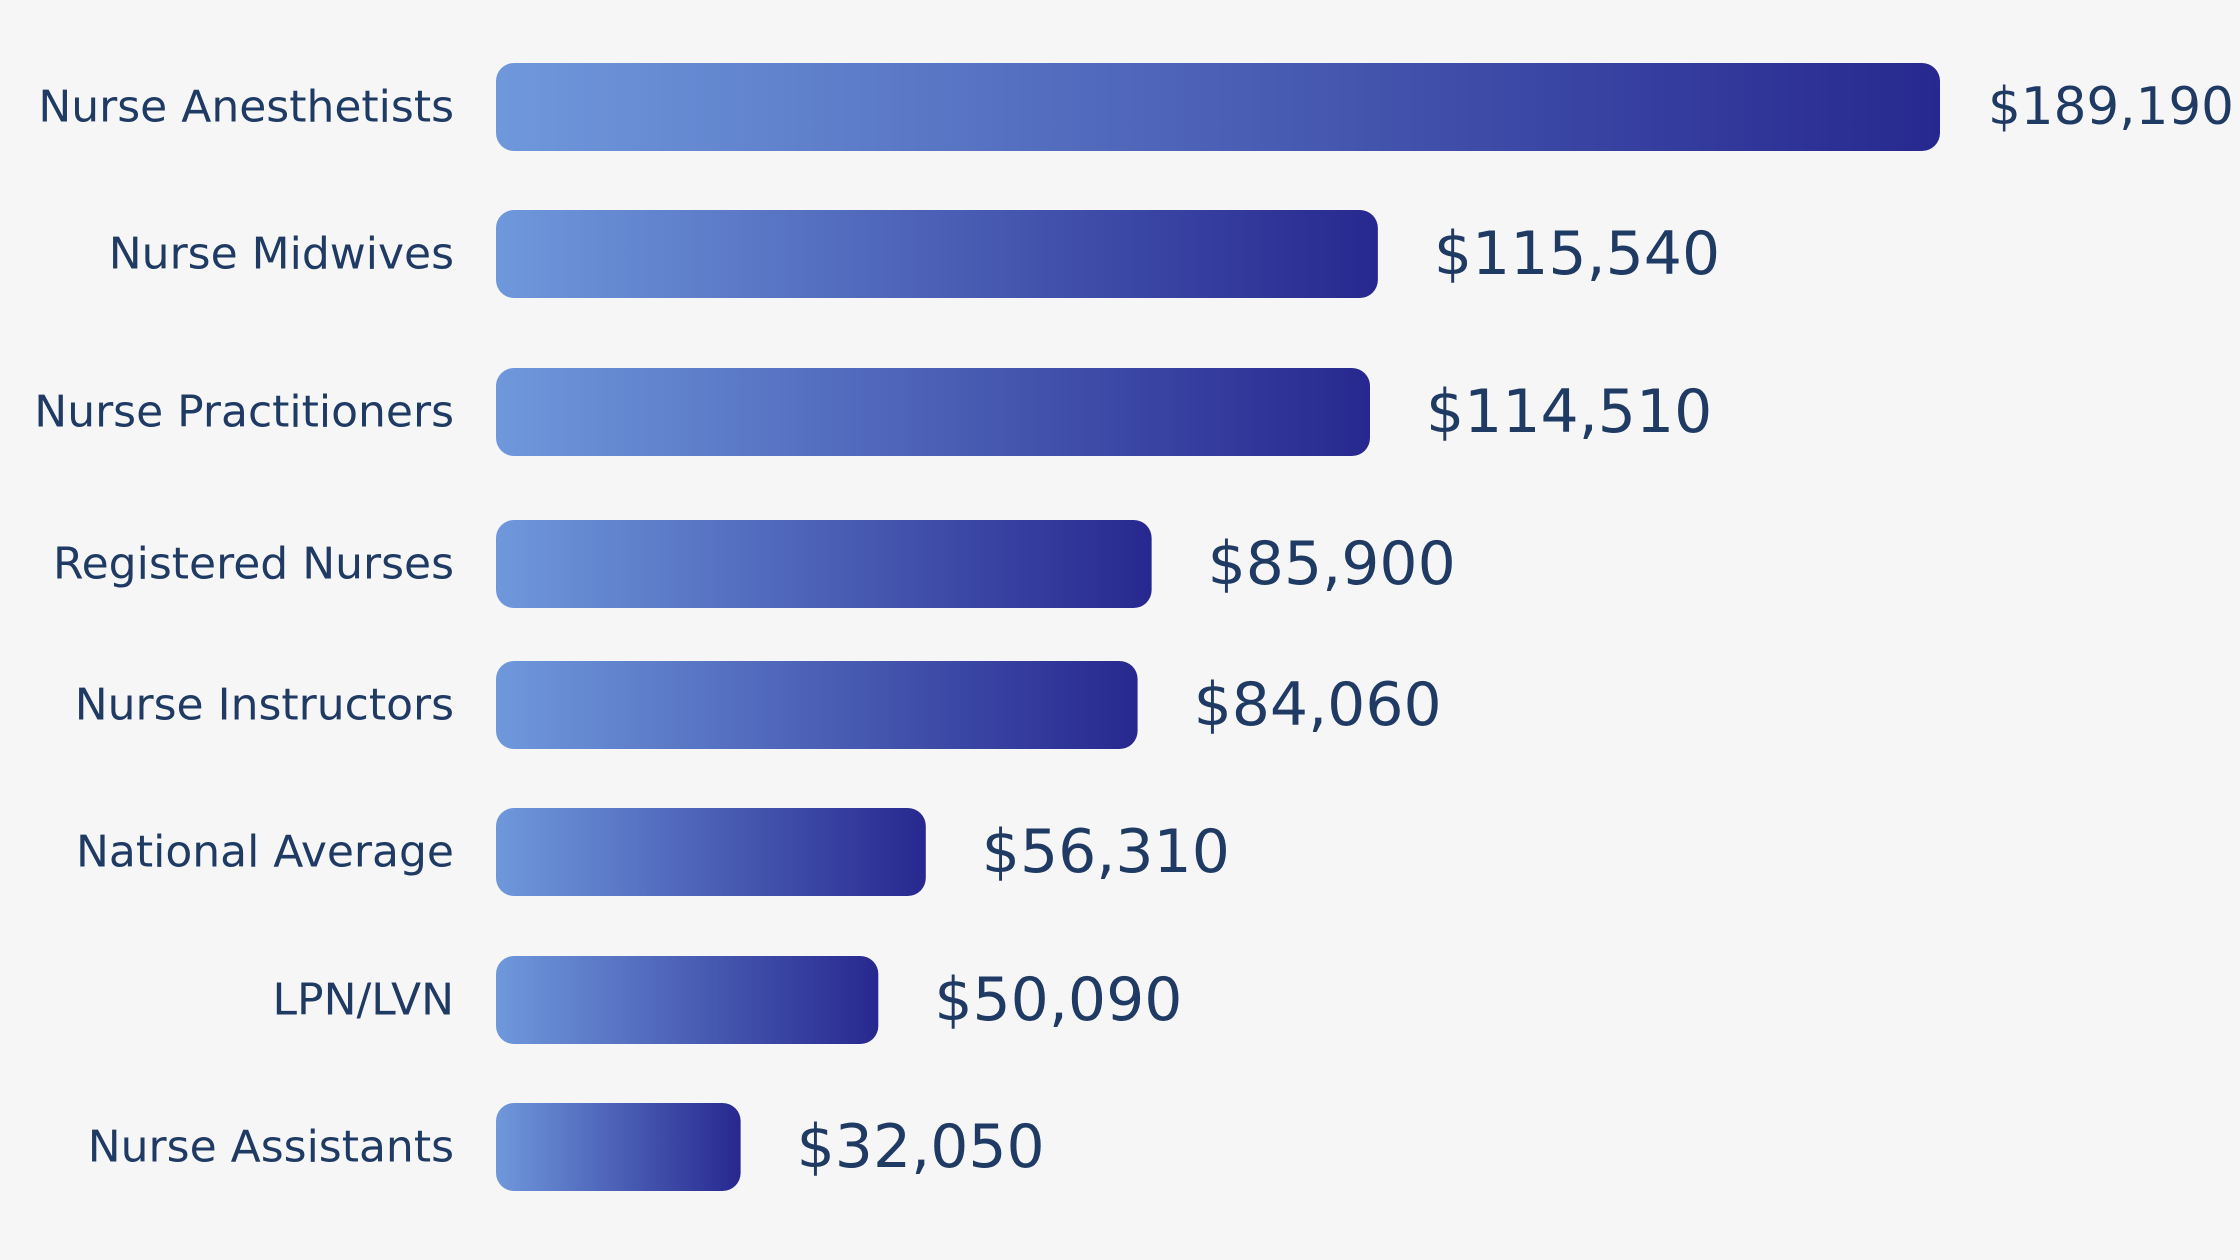 The height and width of the screenshot is (1260, 2240). I want to click on bar-row: LPN/LVN $50,090, so click(727, 1000).